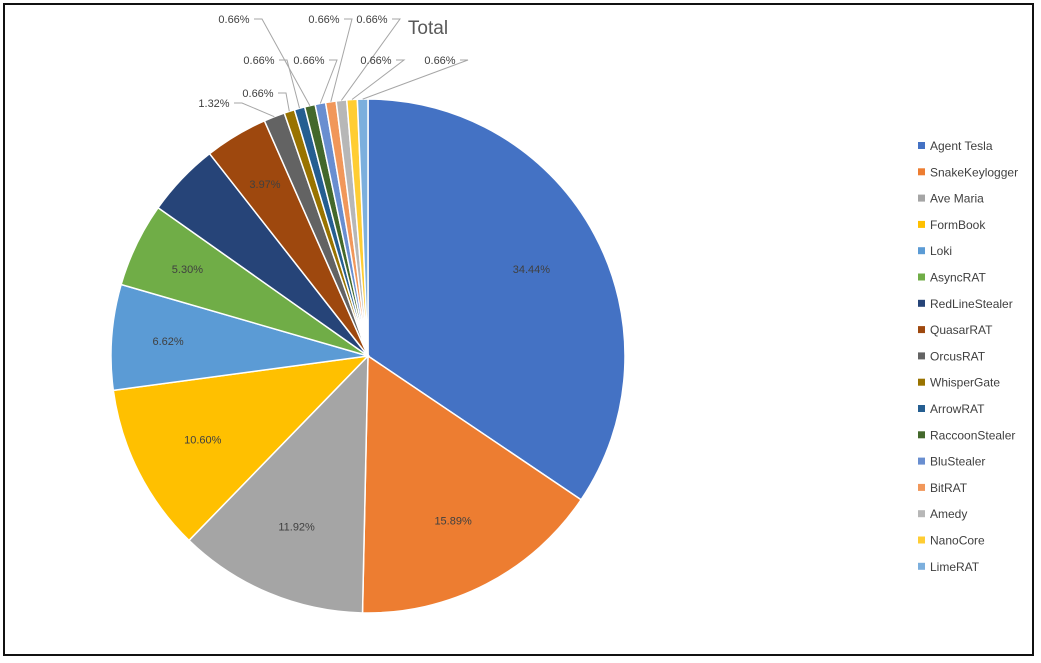 Image resolution: width=1041 pixels, height=663 pixels. Describe the element at coordinates (258, 61) in the screenshot. I see `data-label-arrowrat: 0.66%` at that location.